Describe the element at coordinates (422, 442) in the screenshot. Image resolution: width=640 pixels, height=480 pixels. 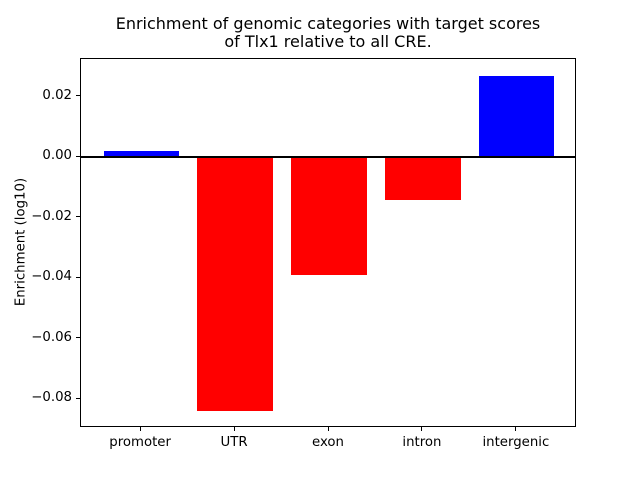
I see `x-tick-label-intron: intron` at that location.